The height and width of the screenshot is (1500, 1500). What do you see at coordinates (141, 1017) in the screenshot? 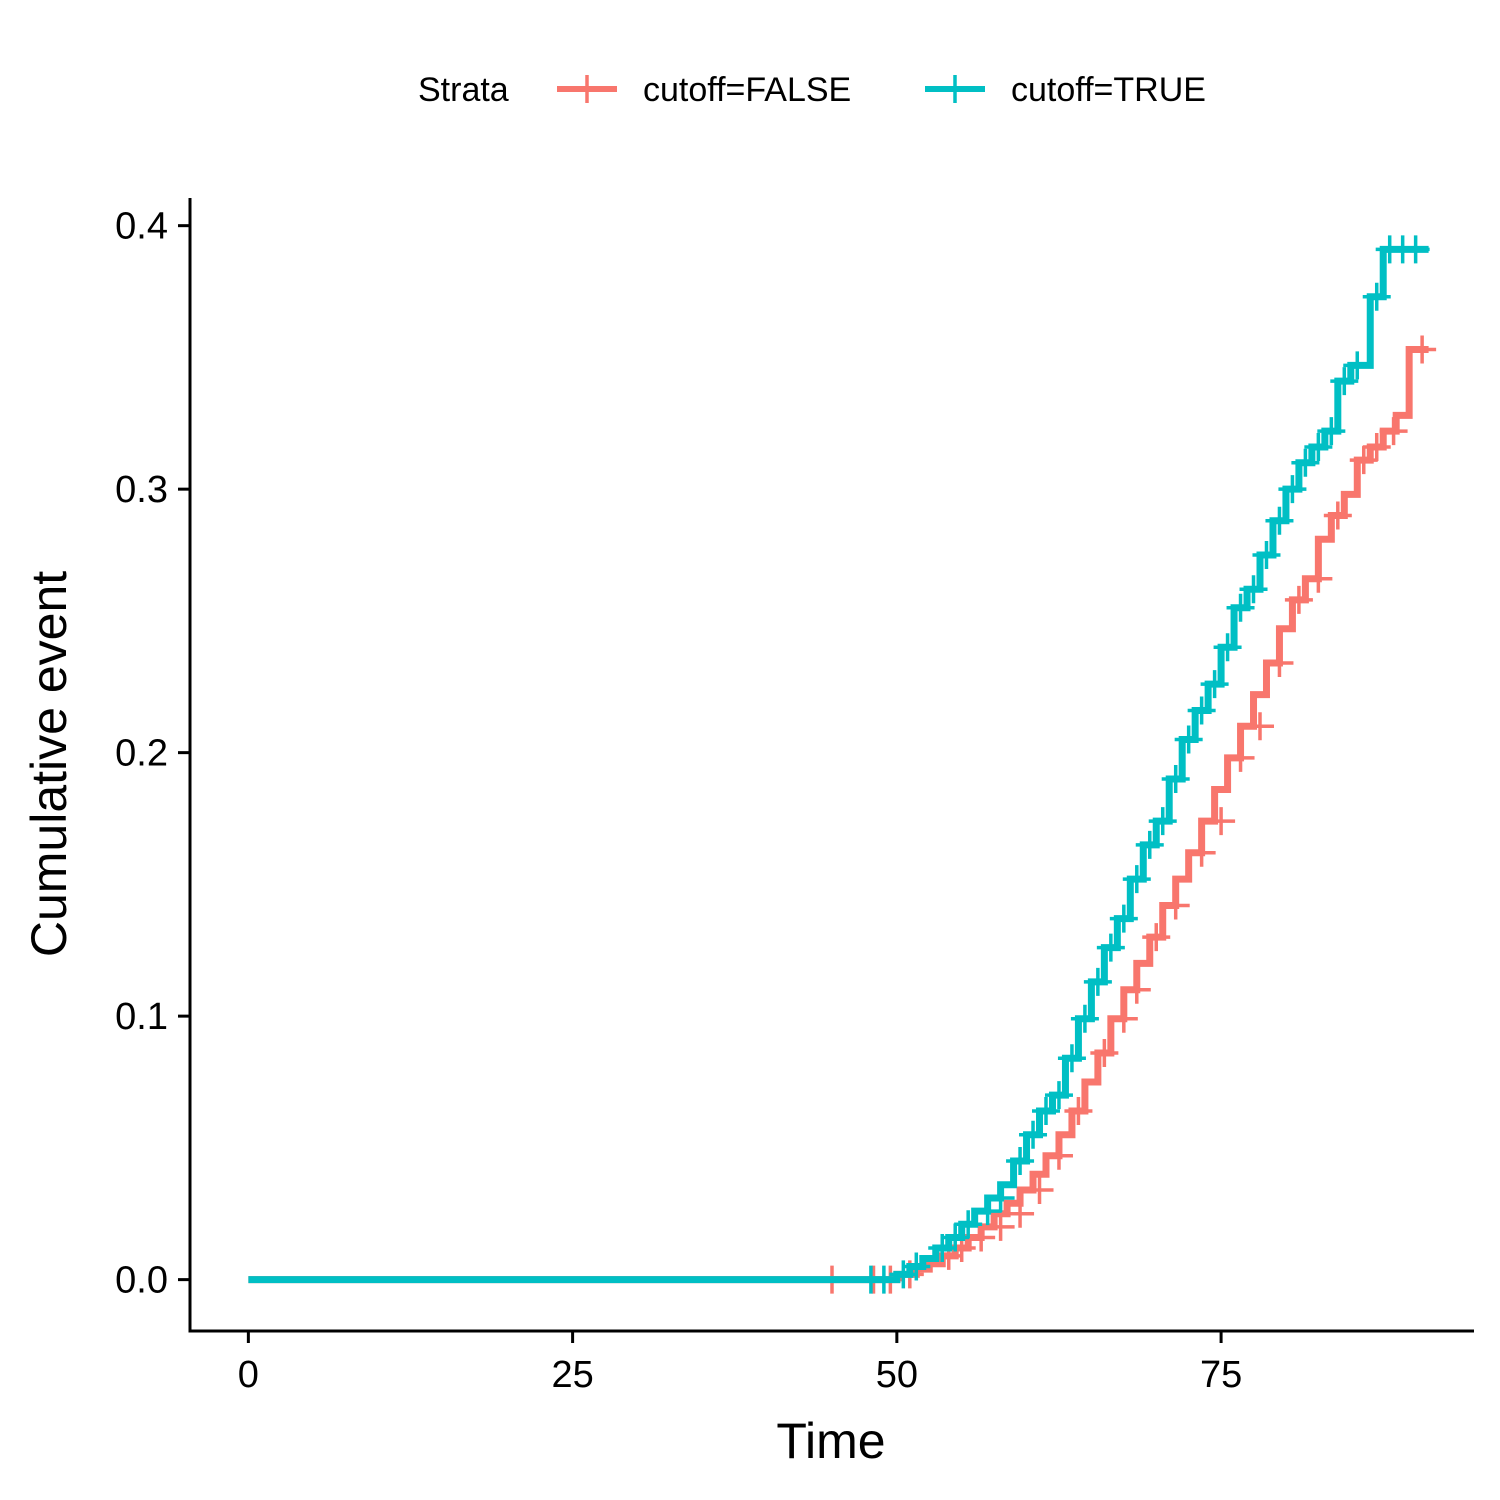
I see `y-tick-label: 0.1` at bounding box center [141, 1017].